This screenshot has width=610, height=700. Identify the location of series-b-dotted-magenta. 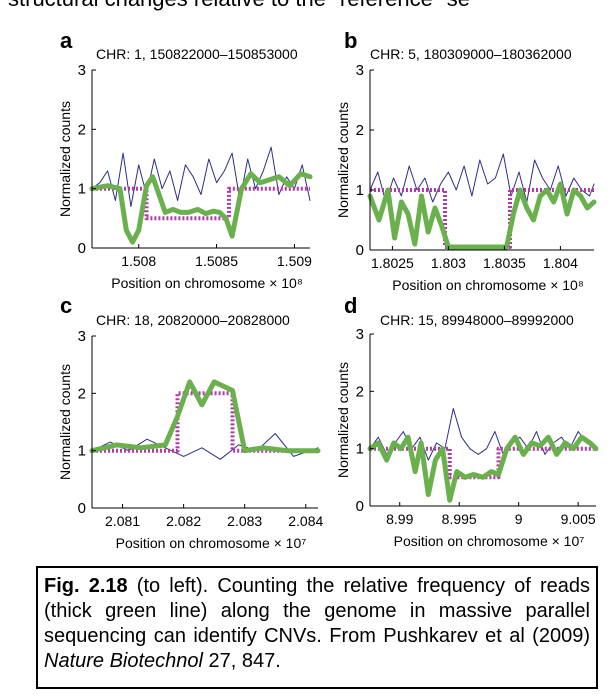
(482, 218).